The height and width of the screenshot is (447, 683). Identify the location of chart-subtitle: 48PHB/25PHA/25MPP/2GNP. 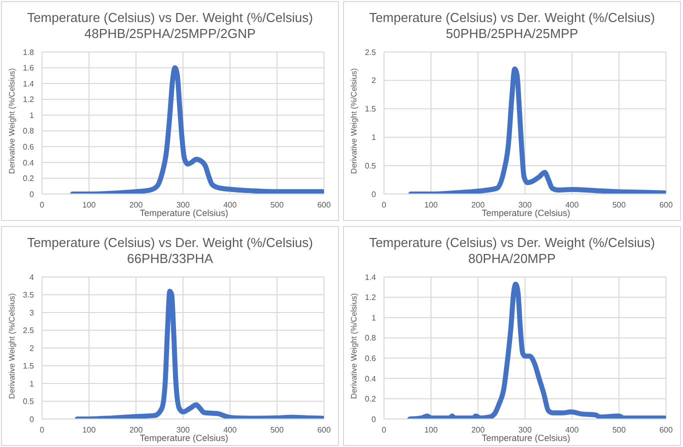
(170, 34).